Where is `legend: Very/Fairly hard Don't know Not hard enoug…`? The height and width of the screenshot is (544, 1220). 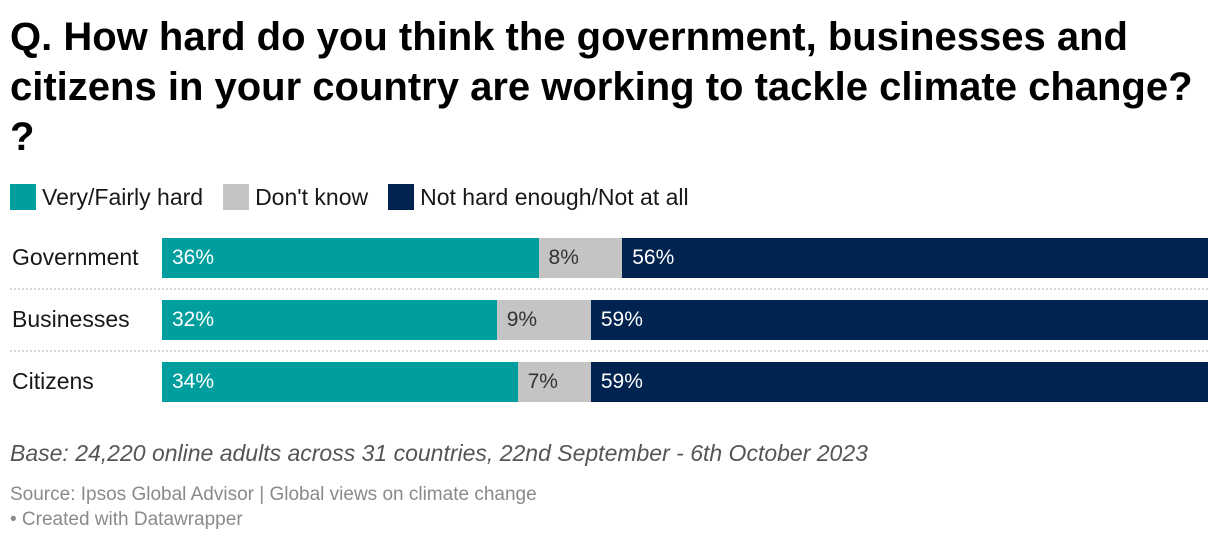 legend: Very/Fairly hard Don't know Not hard enoug… is located at coordinates (359, 197).